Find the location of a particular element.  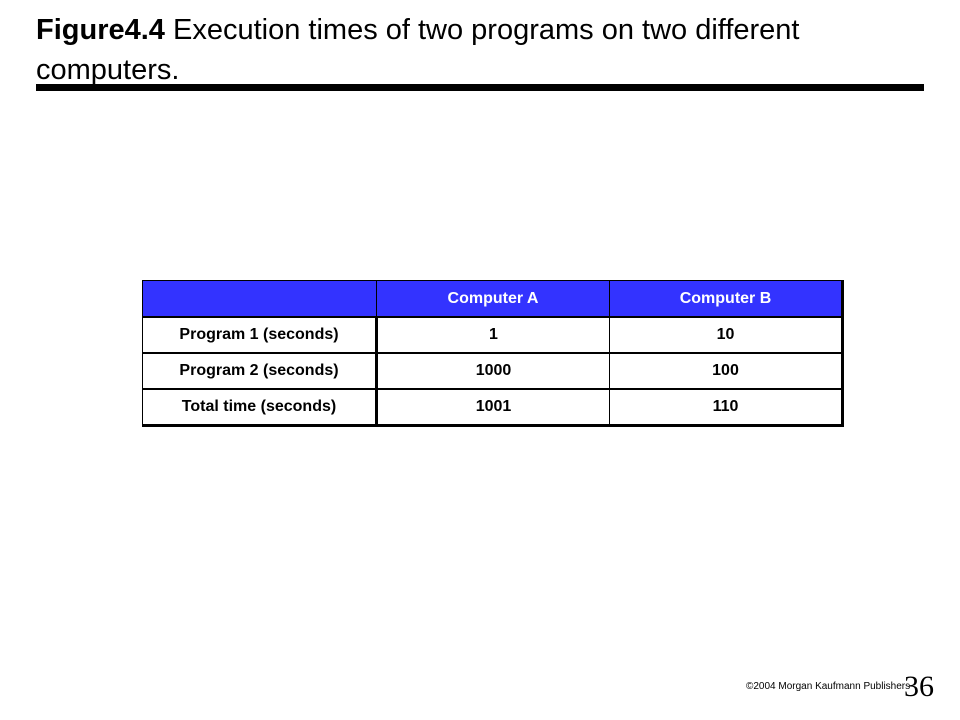

table-row: Program 1 (seconds) 1 10 is located at coordinates (492, 335).